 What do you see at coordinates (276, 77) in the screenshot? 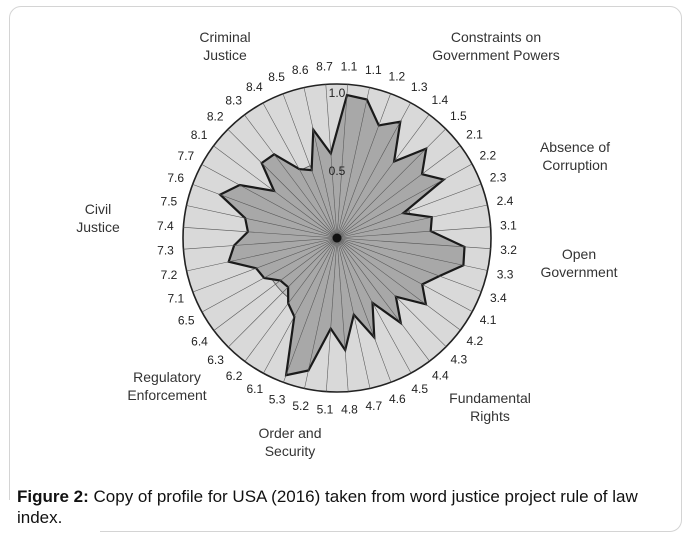
I see `tick-label: 8.5` at bounding box center [276, 77].